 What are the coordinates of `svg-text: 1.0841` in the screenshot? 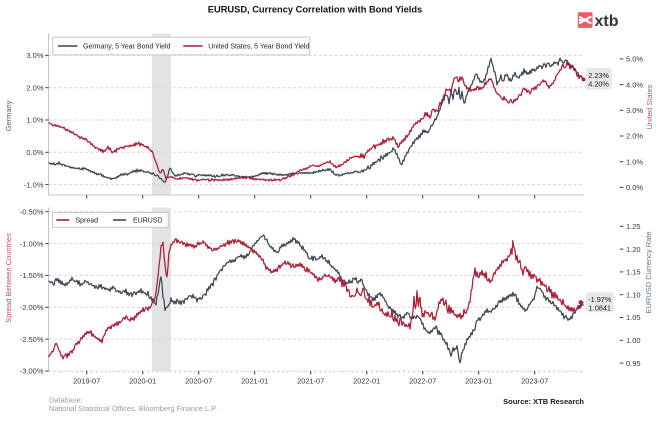 It's located at (600, 308).